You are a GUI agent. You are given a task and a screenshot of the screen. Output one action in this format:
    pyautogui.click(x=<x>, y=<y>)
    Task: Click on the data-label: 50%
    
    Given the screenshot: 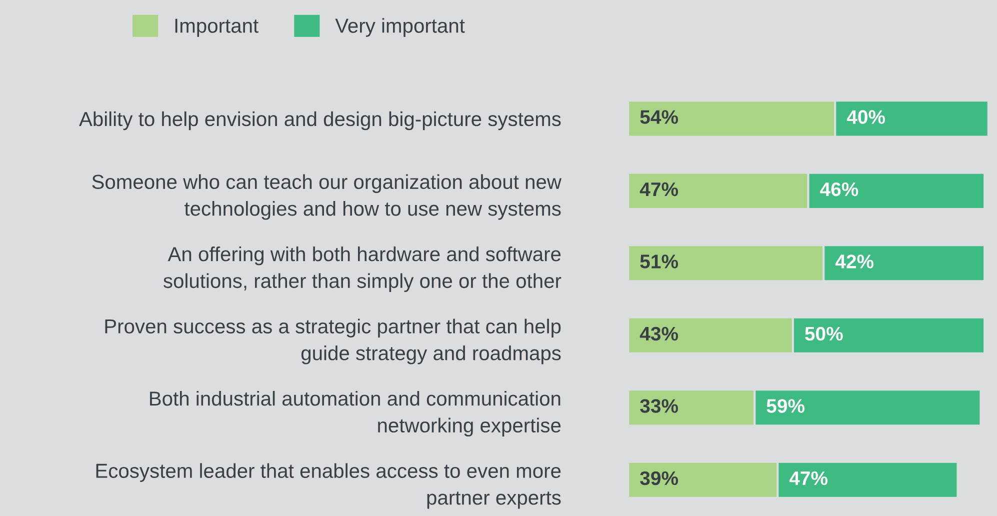 What is the action you would take?
    pyautogui.click(x=824, y=333)
    